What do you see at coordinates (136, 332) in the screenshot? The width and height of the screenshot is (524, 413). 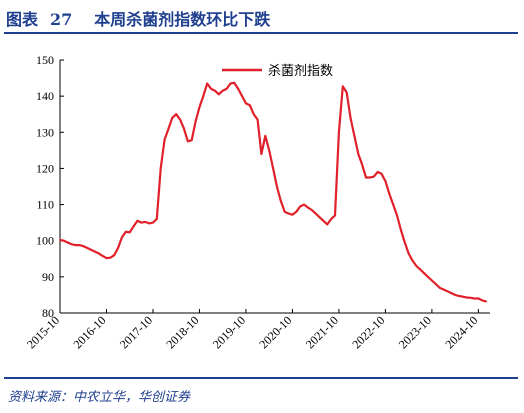 I see `x-tick-label: 2017-10` at bounding box center [136, 332].